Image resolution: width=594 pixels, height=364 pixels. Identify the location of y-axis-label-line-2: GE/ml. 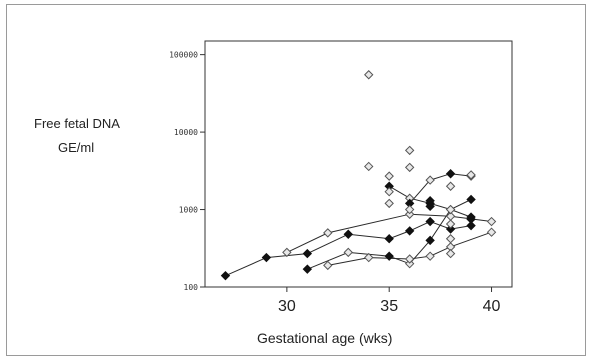
(76, 147).